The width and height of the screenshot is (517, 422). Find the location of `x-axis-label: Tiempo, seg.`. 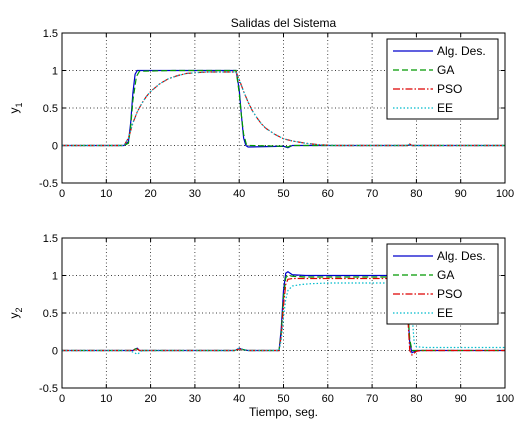

x-axis-label: Tiempo, seg. is located at coordinates (283, 412).